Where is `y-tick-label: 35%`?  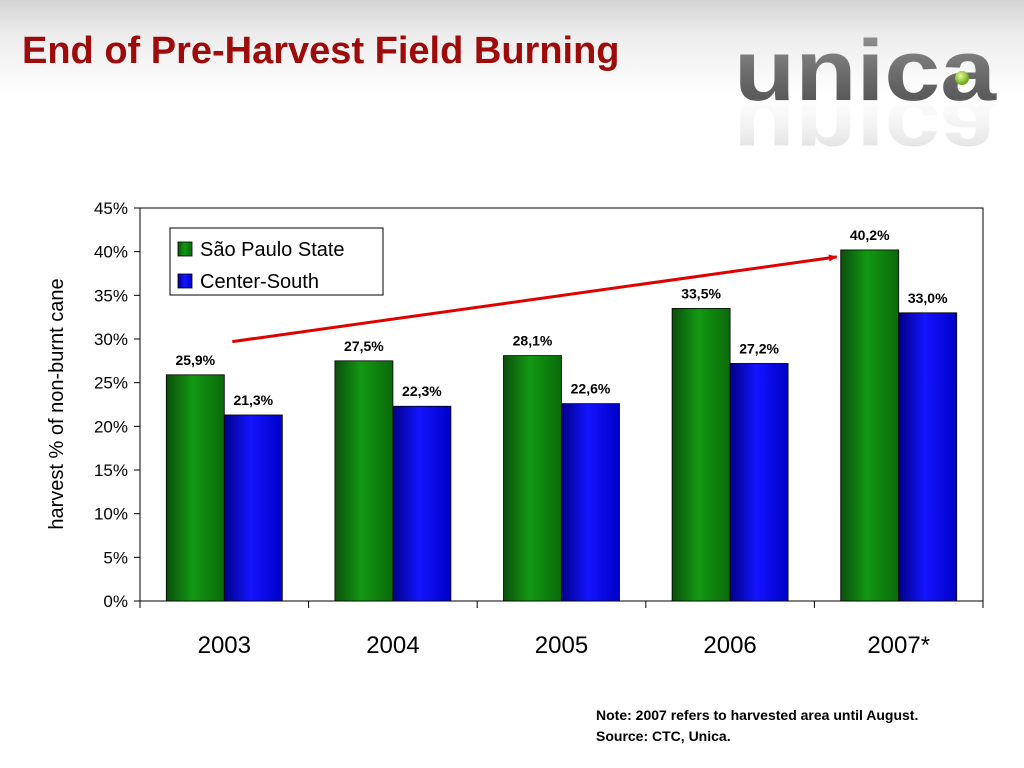 y-tick-label: 35% is located at coordinates (111, 295).